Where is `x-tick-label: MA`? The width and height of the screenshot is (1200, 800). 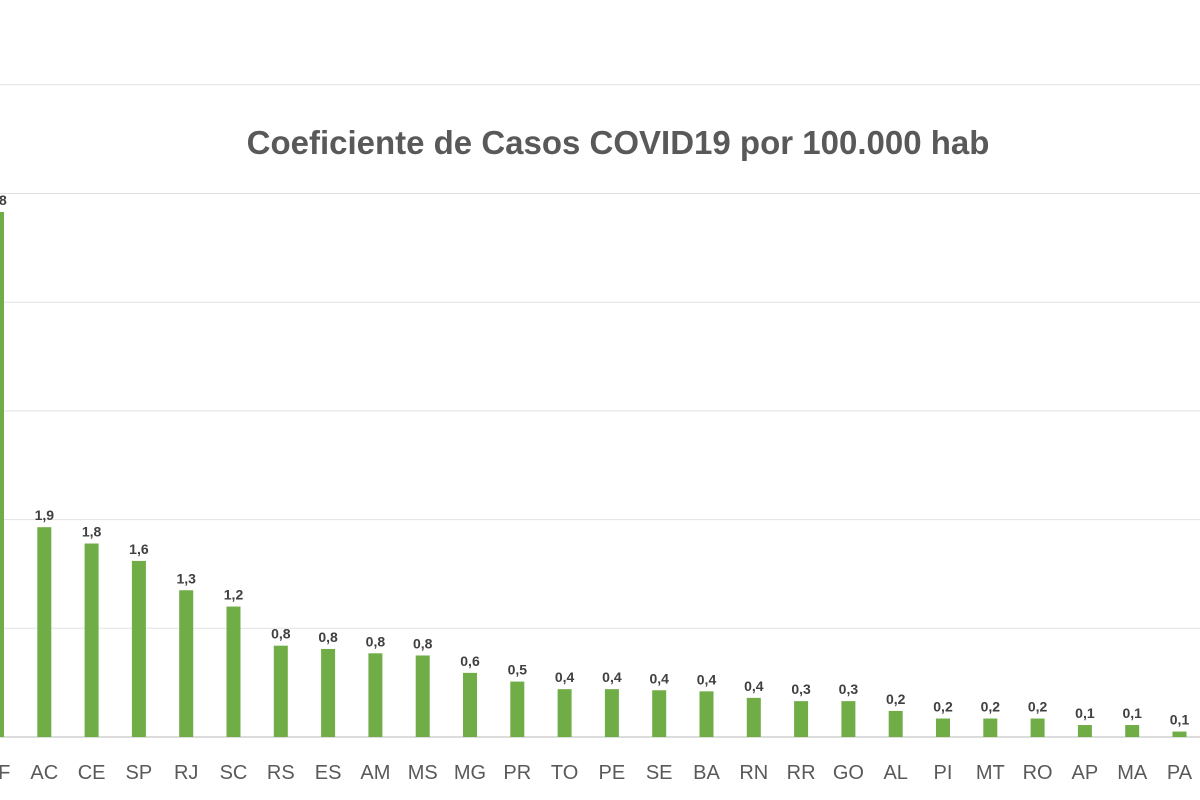
x-tick-label: MA is located at coordinates (1132, 773).